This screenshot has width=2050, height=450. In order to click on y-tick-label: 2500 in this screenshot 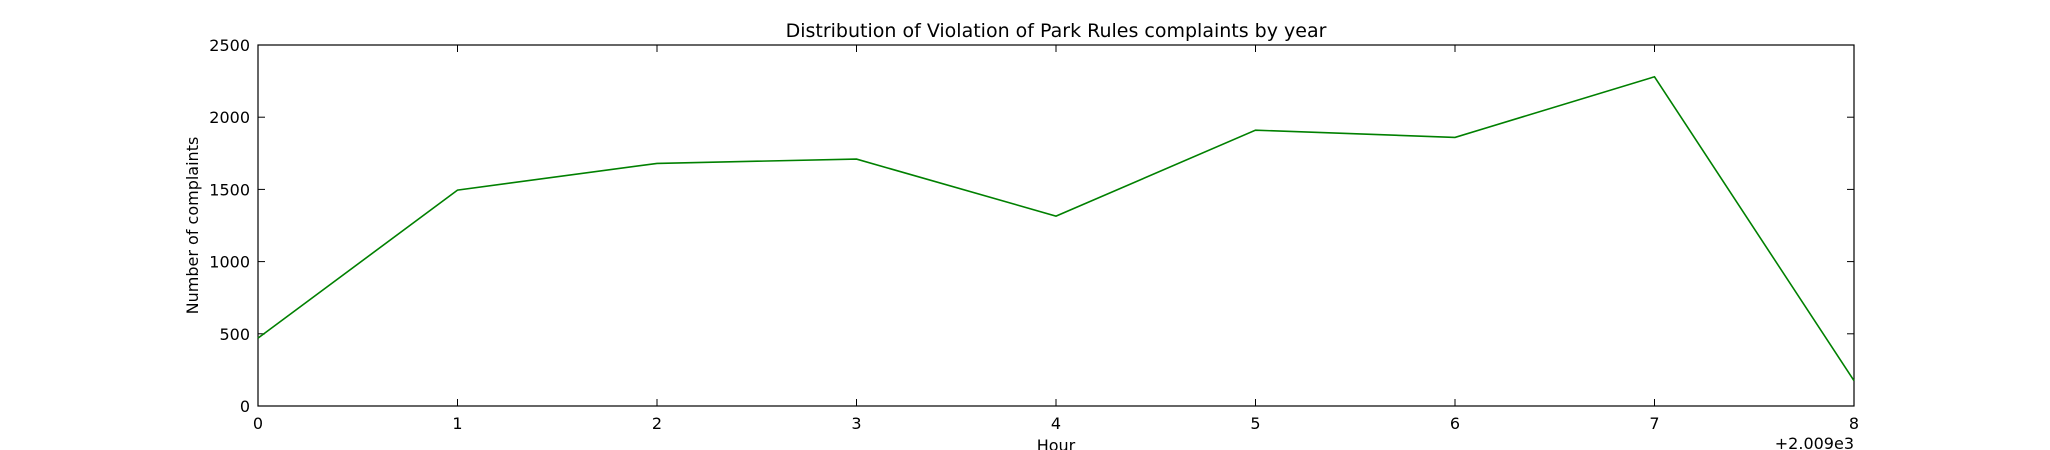, I will do `click(229, 45)`.